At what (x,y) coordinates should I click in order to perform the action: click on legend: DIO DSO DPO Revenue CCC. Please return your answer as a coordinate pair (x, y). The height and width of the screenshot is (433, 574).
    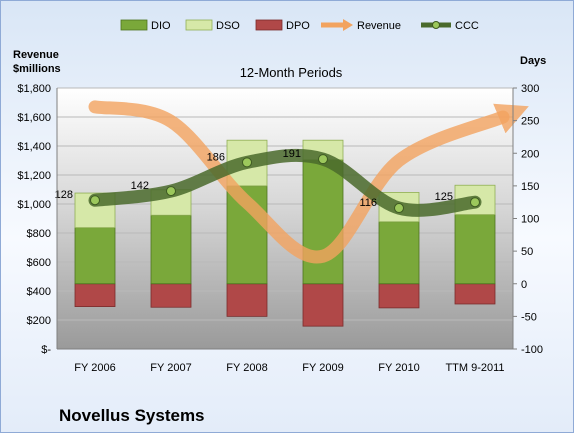
    Looking at the image, I should click on (299, 25).